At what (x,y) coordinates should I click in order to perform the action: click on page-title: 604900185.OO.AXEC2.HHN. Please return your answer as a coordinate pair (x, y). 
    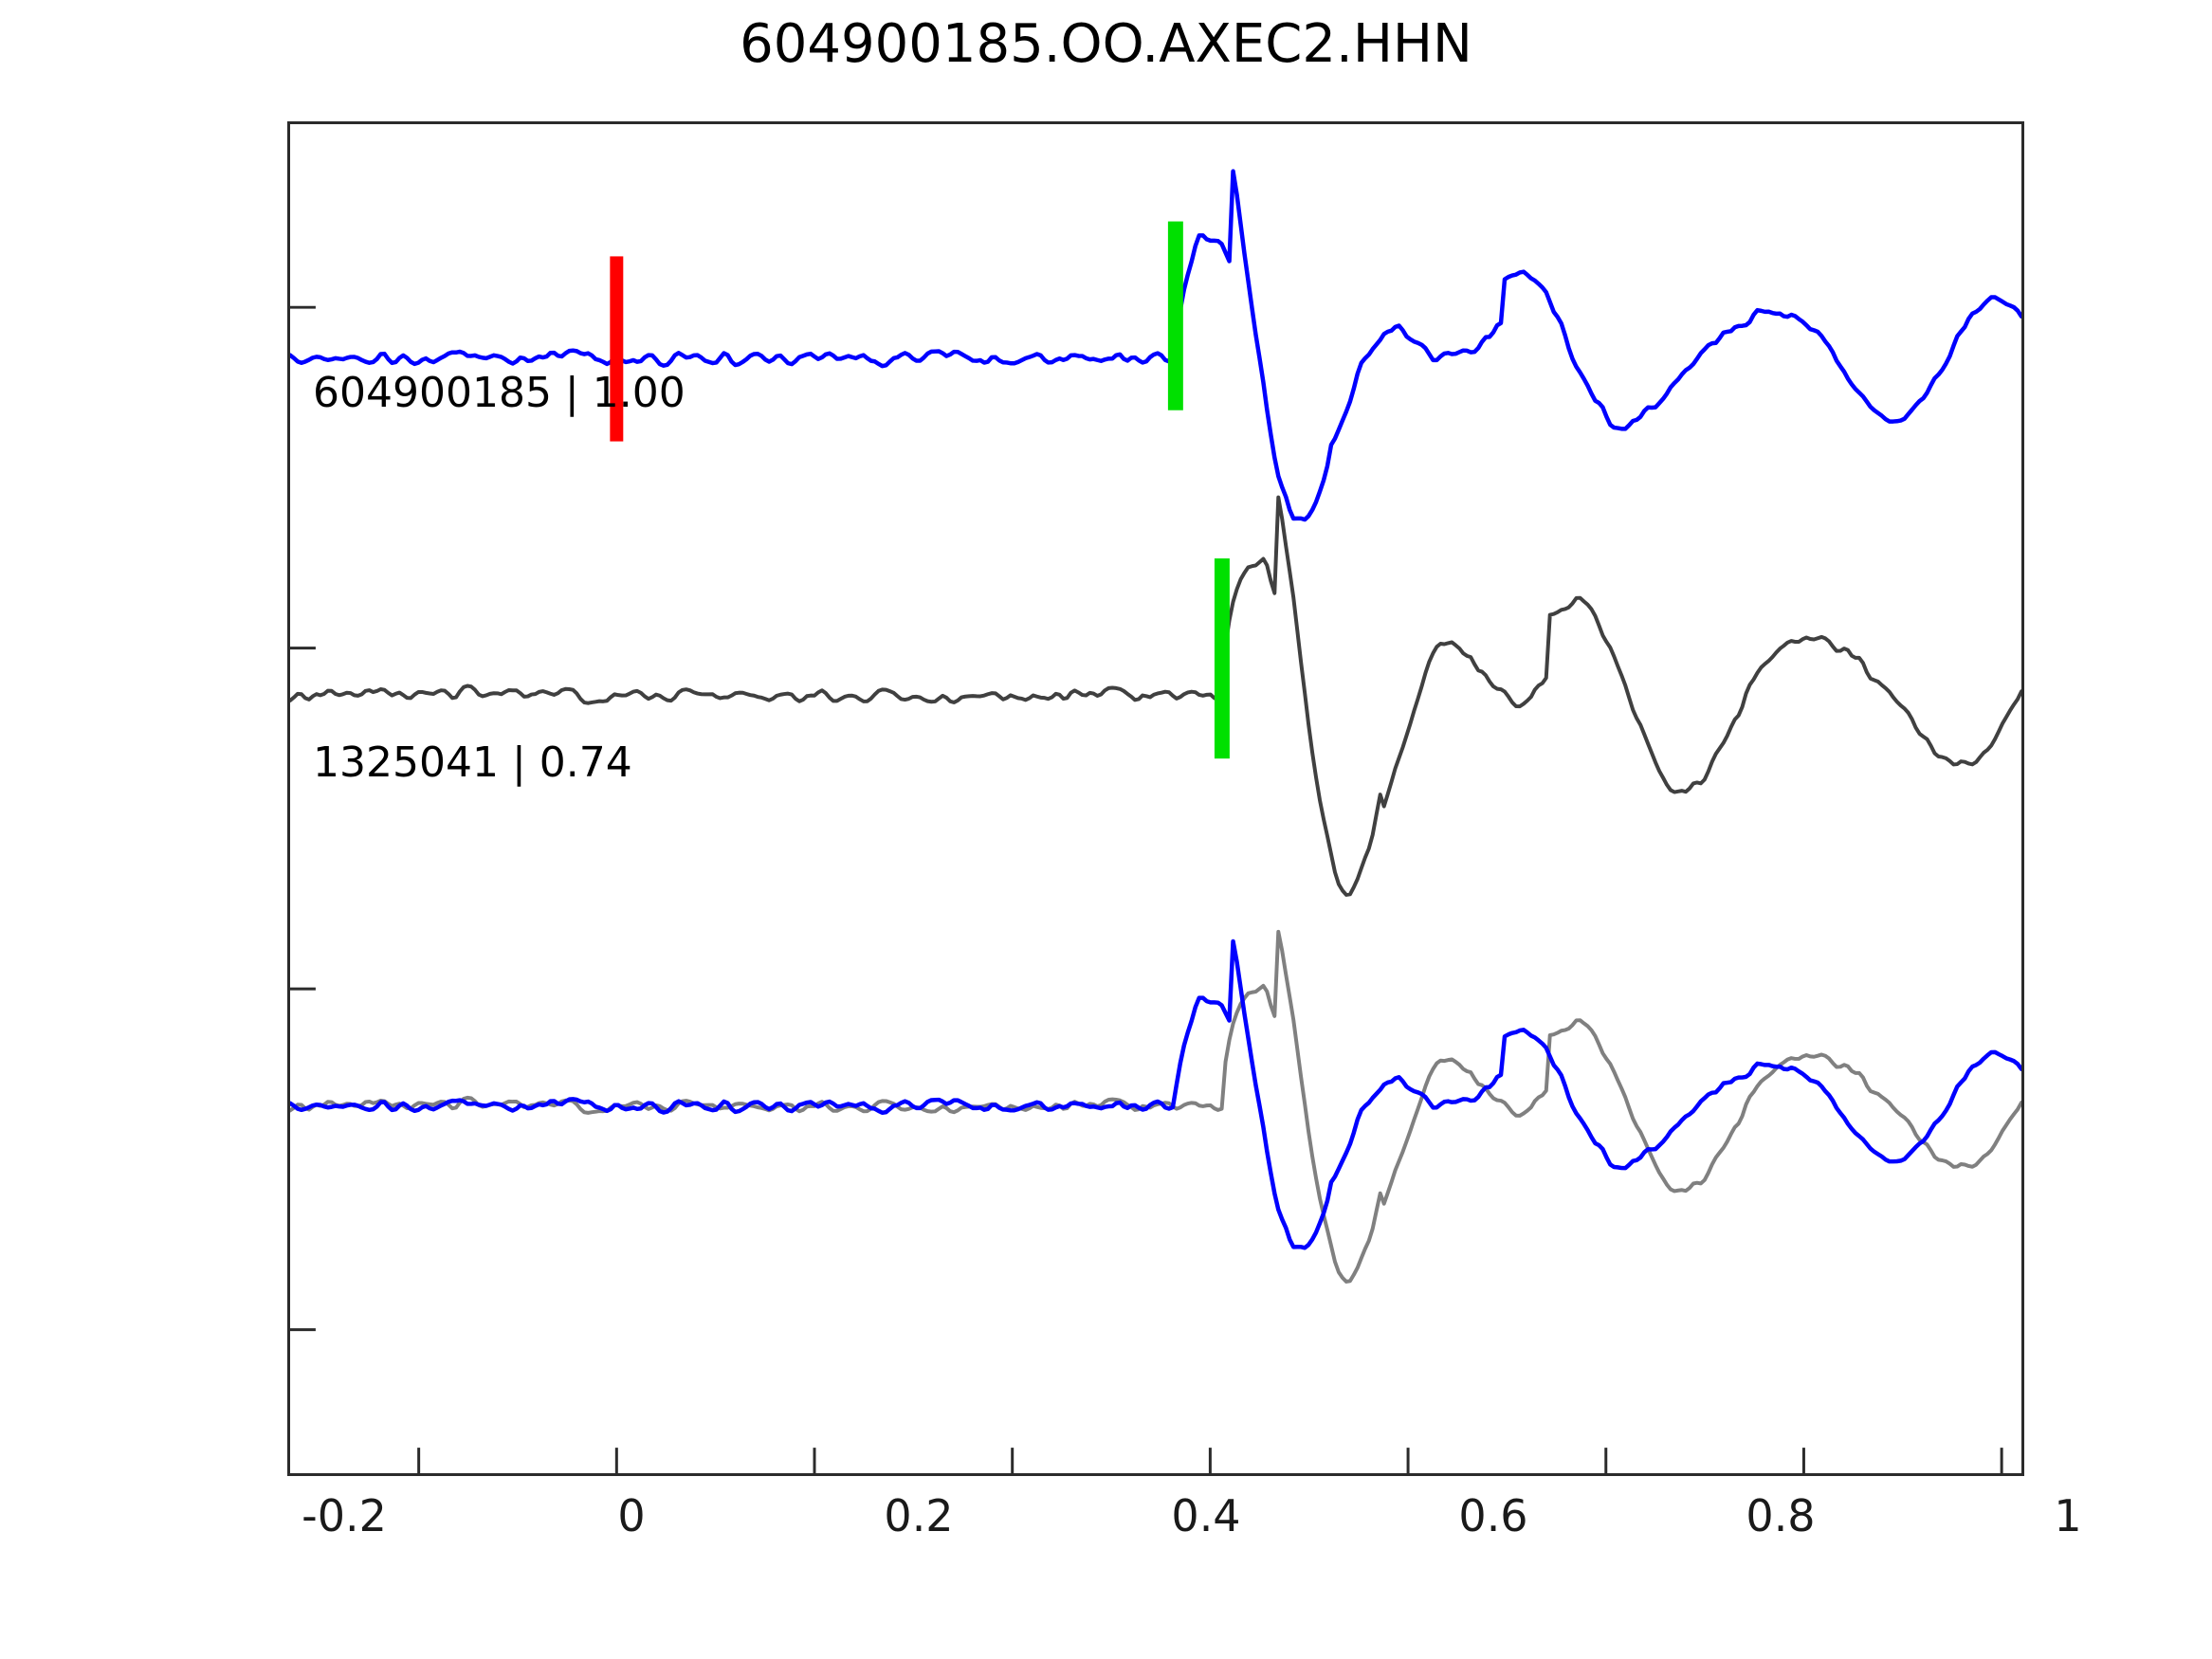
    Looking at the image, I should click on (1106, 44).